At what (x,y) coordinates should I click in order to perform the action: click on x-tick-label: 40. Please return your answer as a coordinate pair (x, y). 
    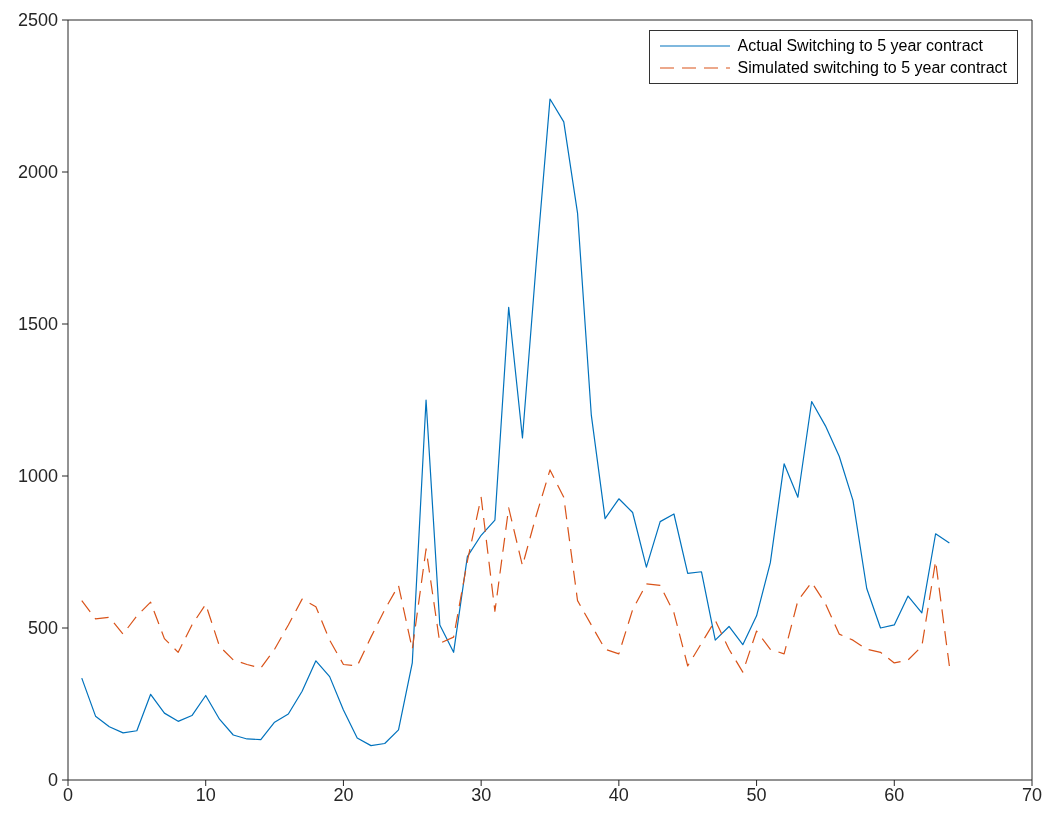
    Looking at the image, I should click on (618, 794).